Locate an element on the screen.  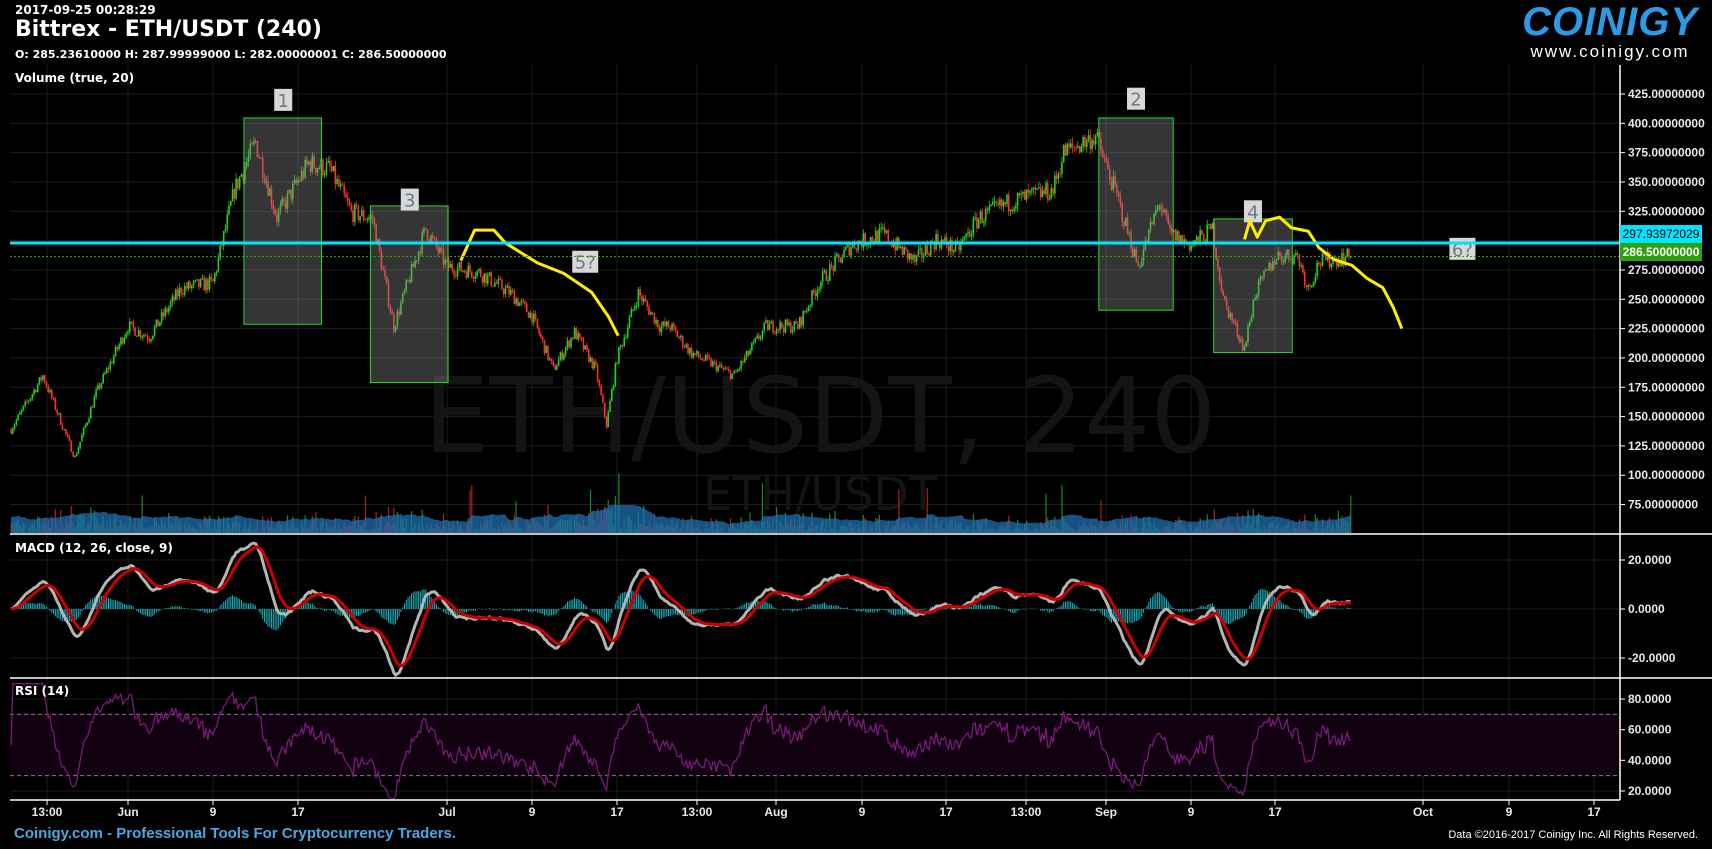
coinigy-logo: COINIGY www.coinigy.com is located at coordinates (1610, 32).